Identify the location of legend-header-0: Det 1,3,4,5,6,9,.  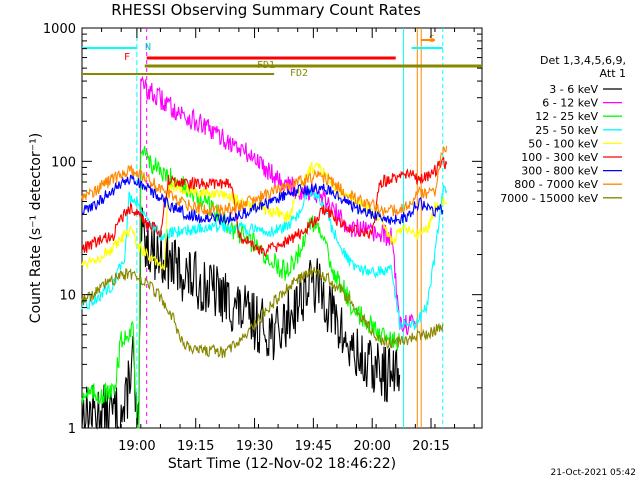
(583, 60).